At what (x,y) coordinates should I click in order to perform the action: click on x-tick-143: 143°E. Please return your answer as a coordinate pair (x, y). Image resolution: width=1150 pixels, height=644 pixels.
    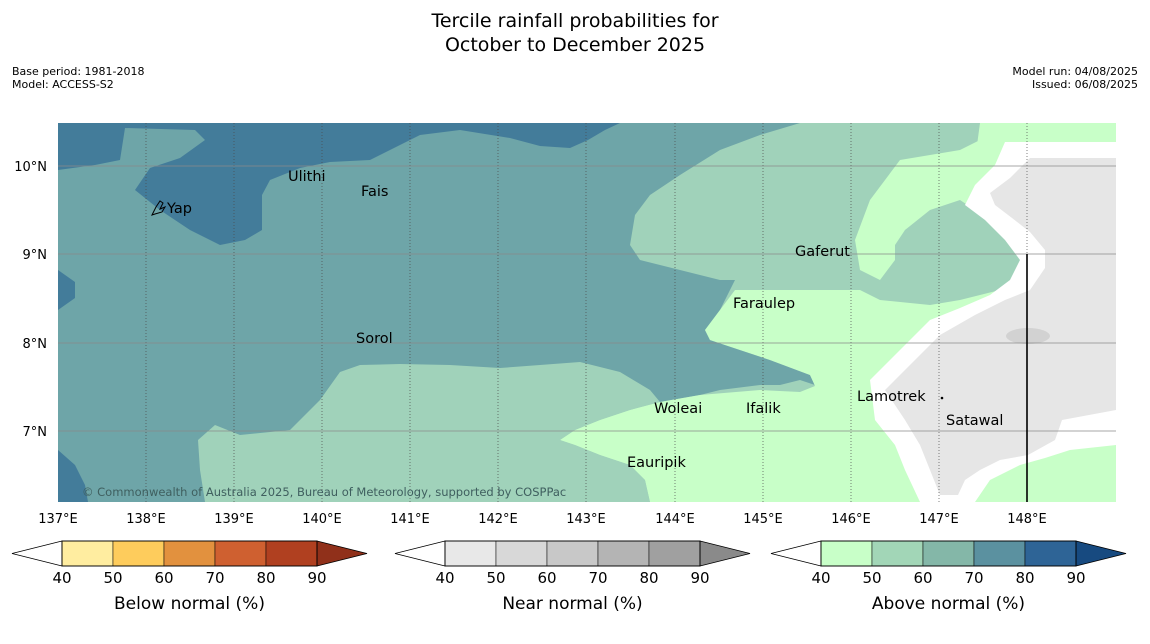
    Looking at the image, I should click on (586, 519).